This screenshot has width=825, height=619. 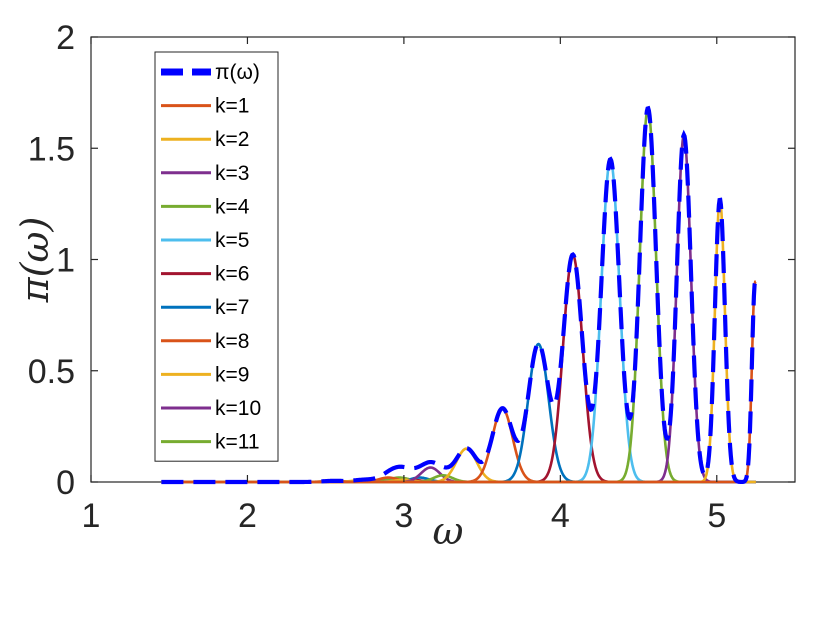 What do you see at coordinates (237, 442) in the screenshot?
I see `legend-label: k=11` at bounding box center [237, 442].